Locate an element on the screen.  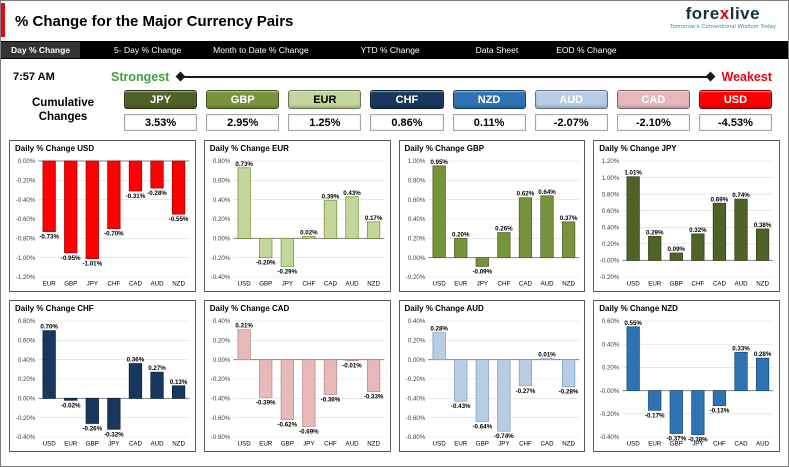
value-label: 0.43% is located at coordinates (352, 193).